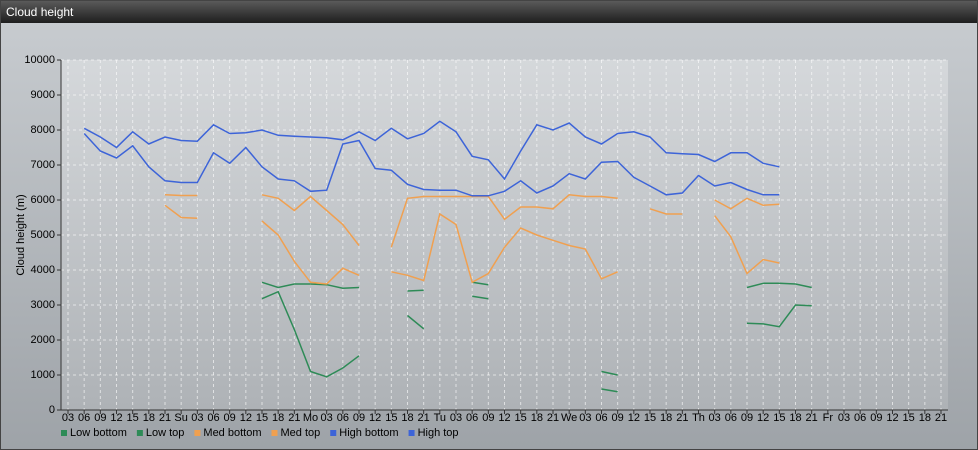 This screenshot has height=450, width=978. I want to click on window-title: Cloud height, so click(489, 12).